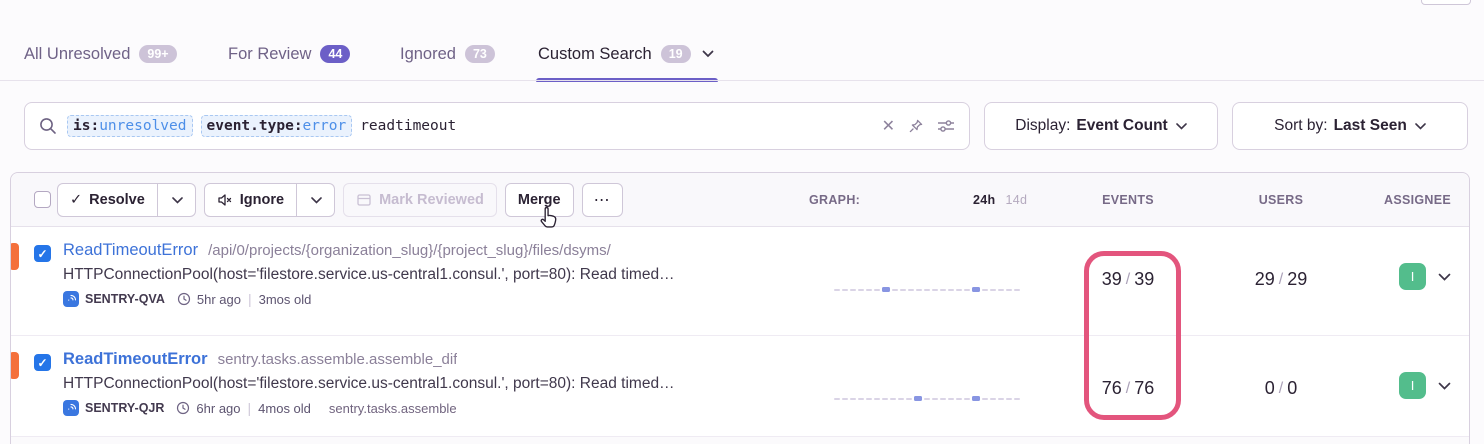 This screenshot has width=1484, height=444. What do you see at coordinates (595, 53) in the screenshot?
I see `tab-label: Custom Search` at bounding box center [595, 53].